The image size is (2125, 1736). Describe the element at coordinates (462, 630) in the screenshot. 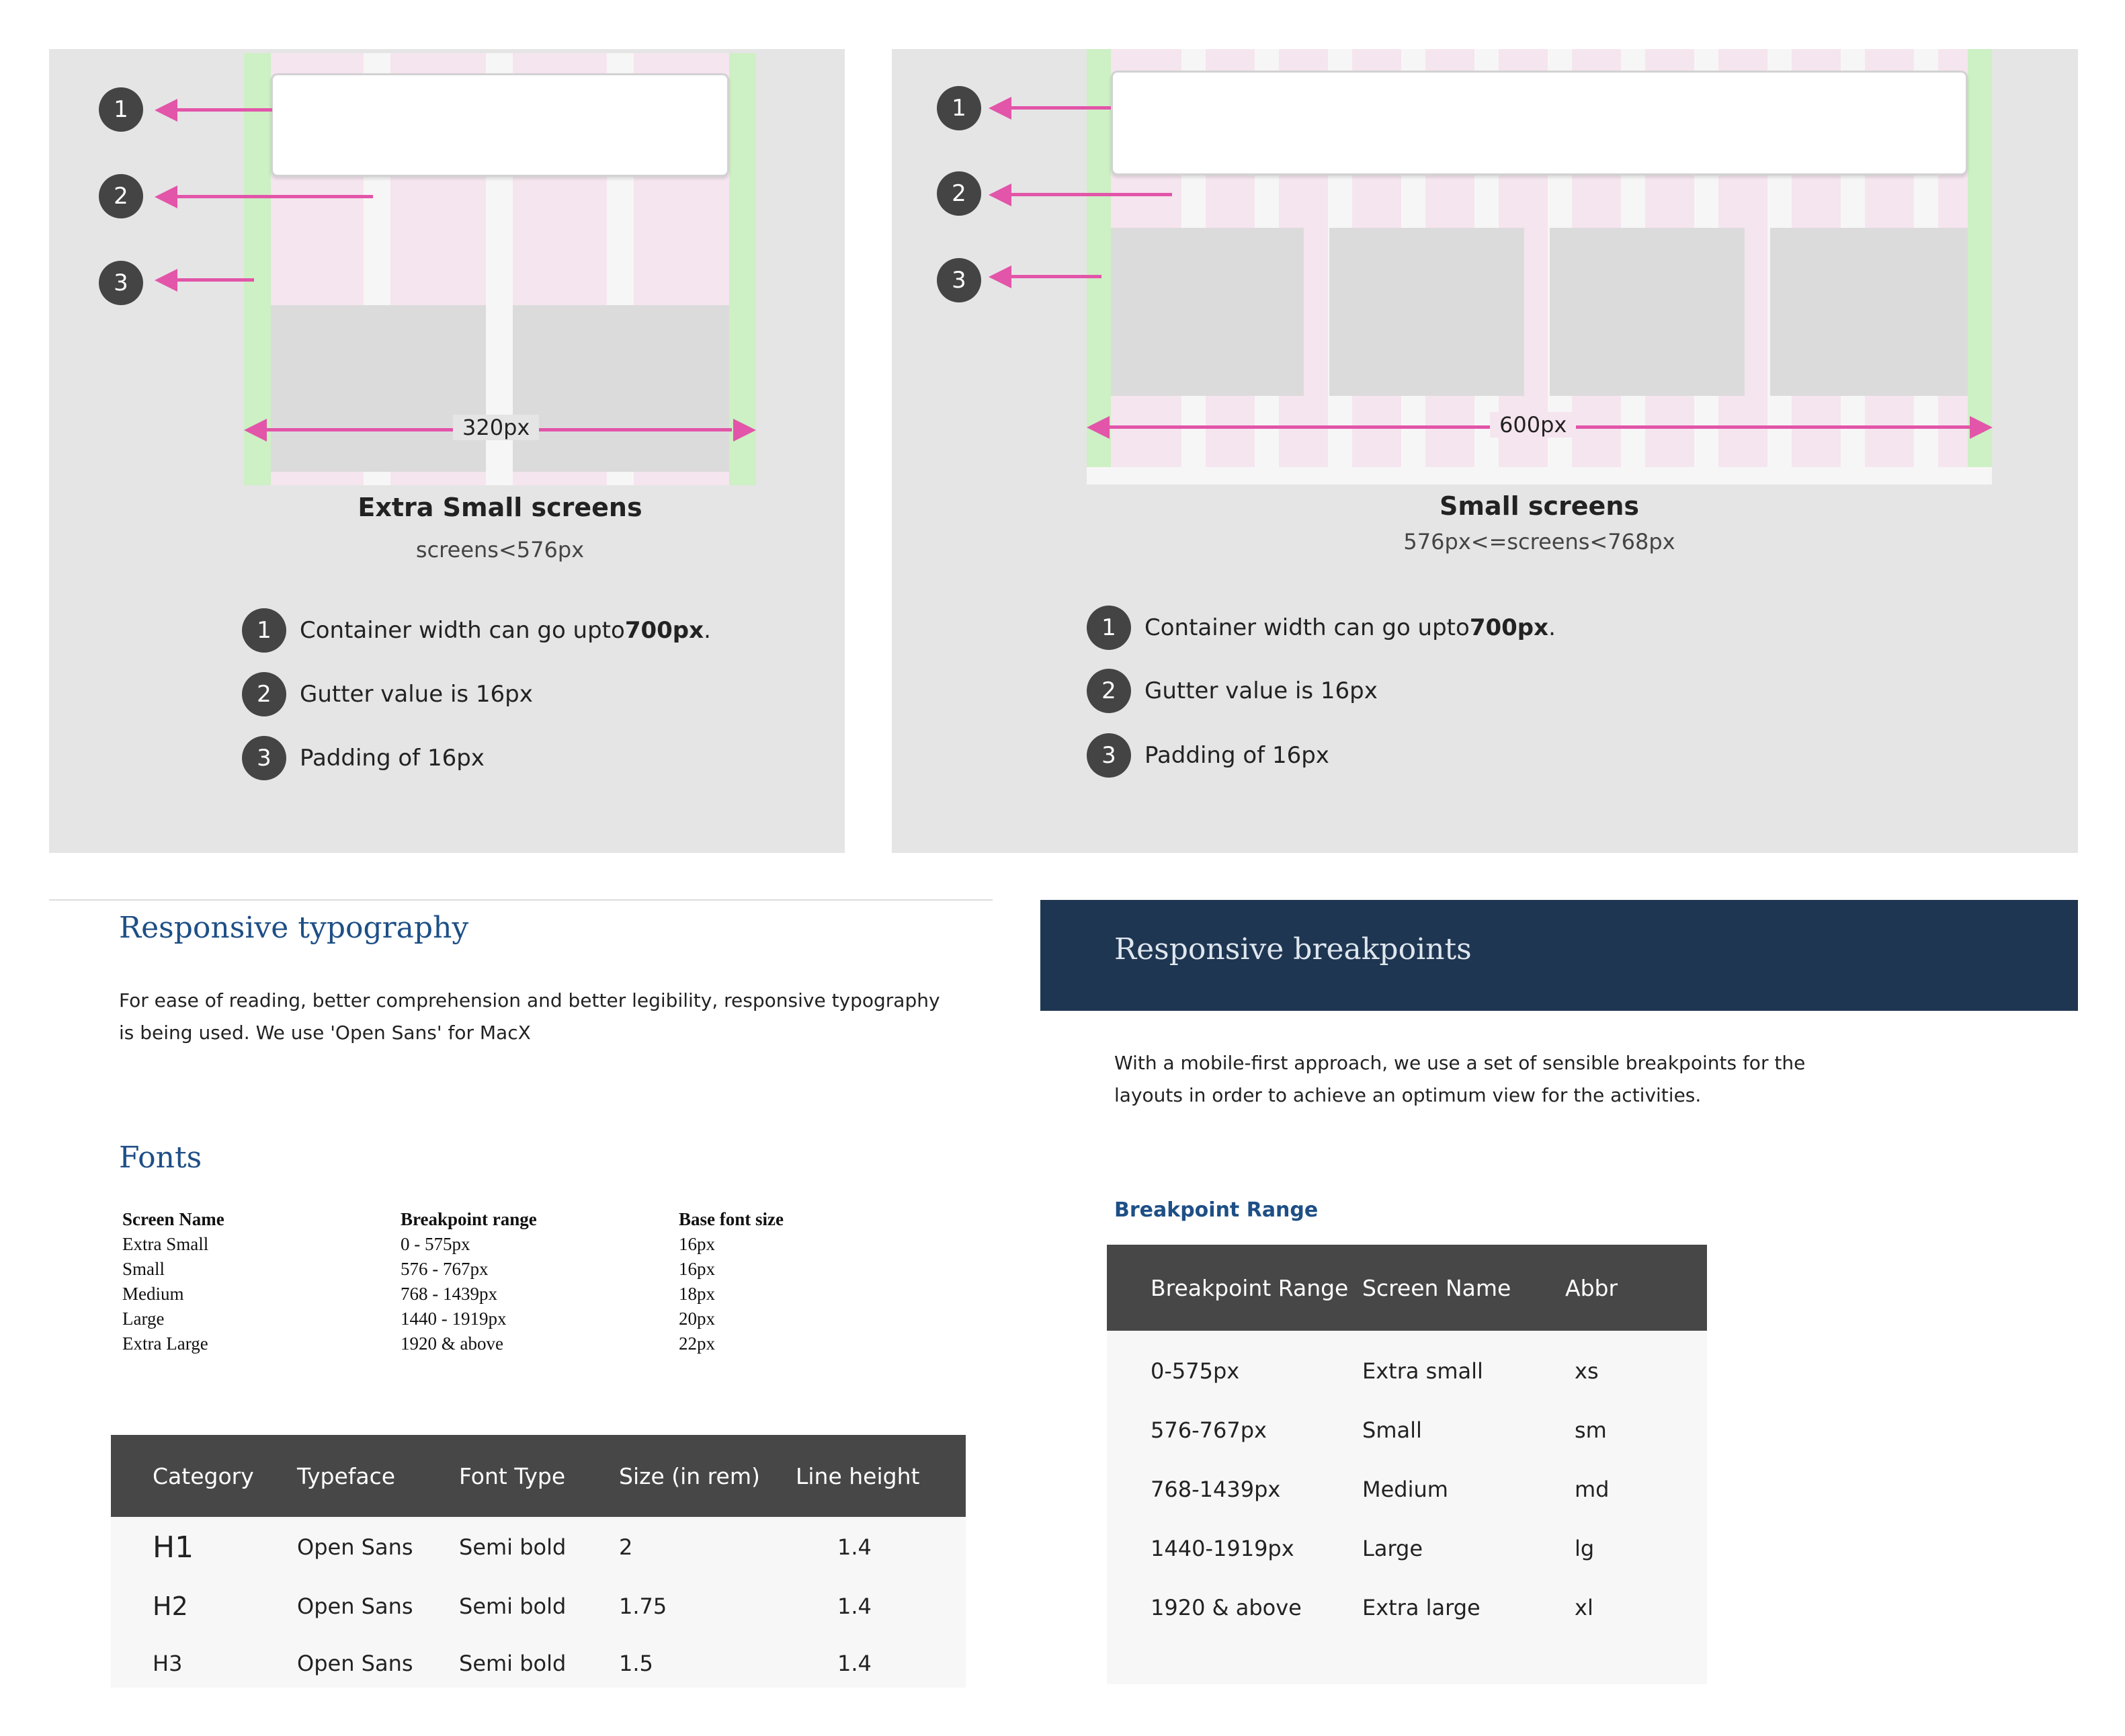

I see `legend-text: Container width can go upto` at that location.